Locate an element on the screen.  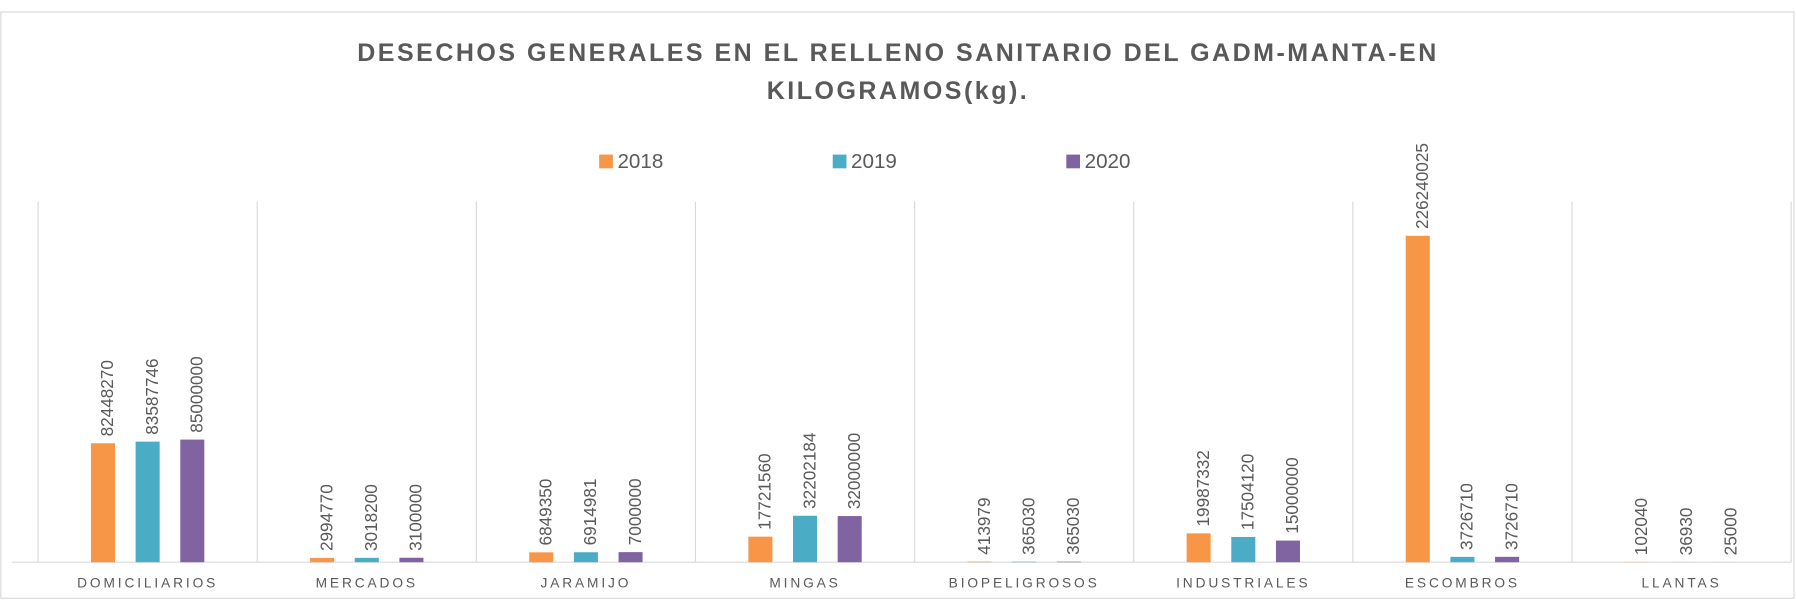
x-tick-label: MERCADOS is located at coordinates (367, 582).